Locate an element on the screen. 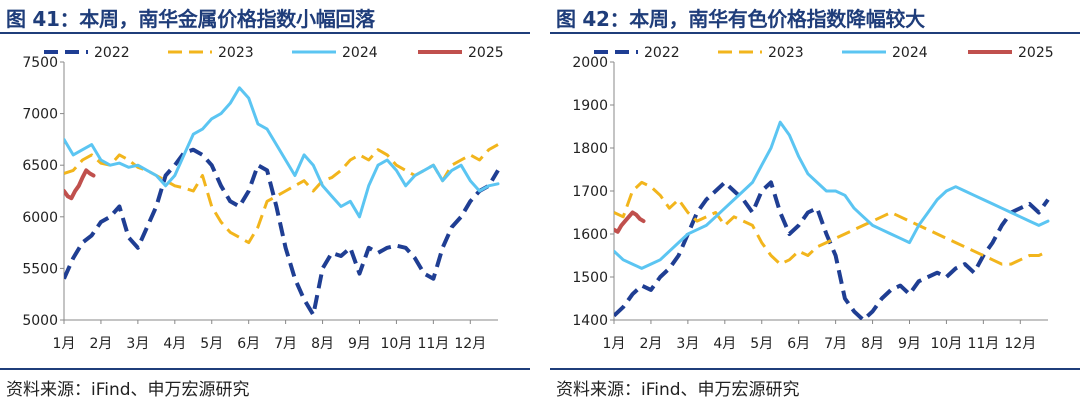  y-tick-label: 5500 is located at coordinates (40, 269).